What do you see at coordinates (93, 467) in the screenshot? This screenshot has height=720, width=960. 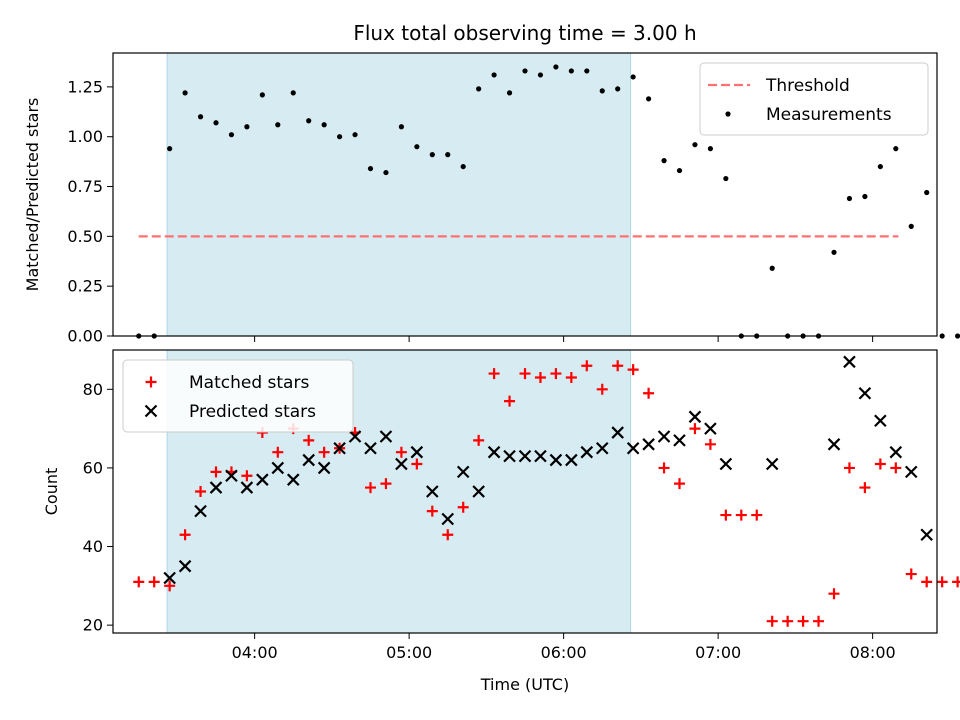 I see `y-tick-label: 60` at bounding box center [93, 467].